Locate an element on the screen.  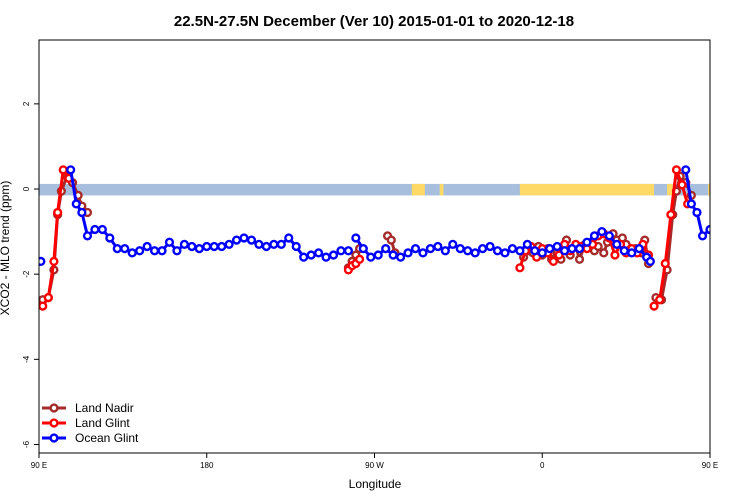
legend-item: Ocean Glint is located at coordinates (90, 438).